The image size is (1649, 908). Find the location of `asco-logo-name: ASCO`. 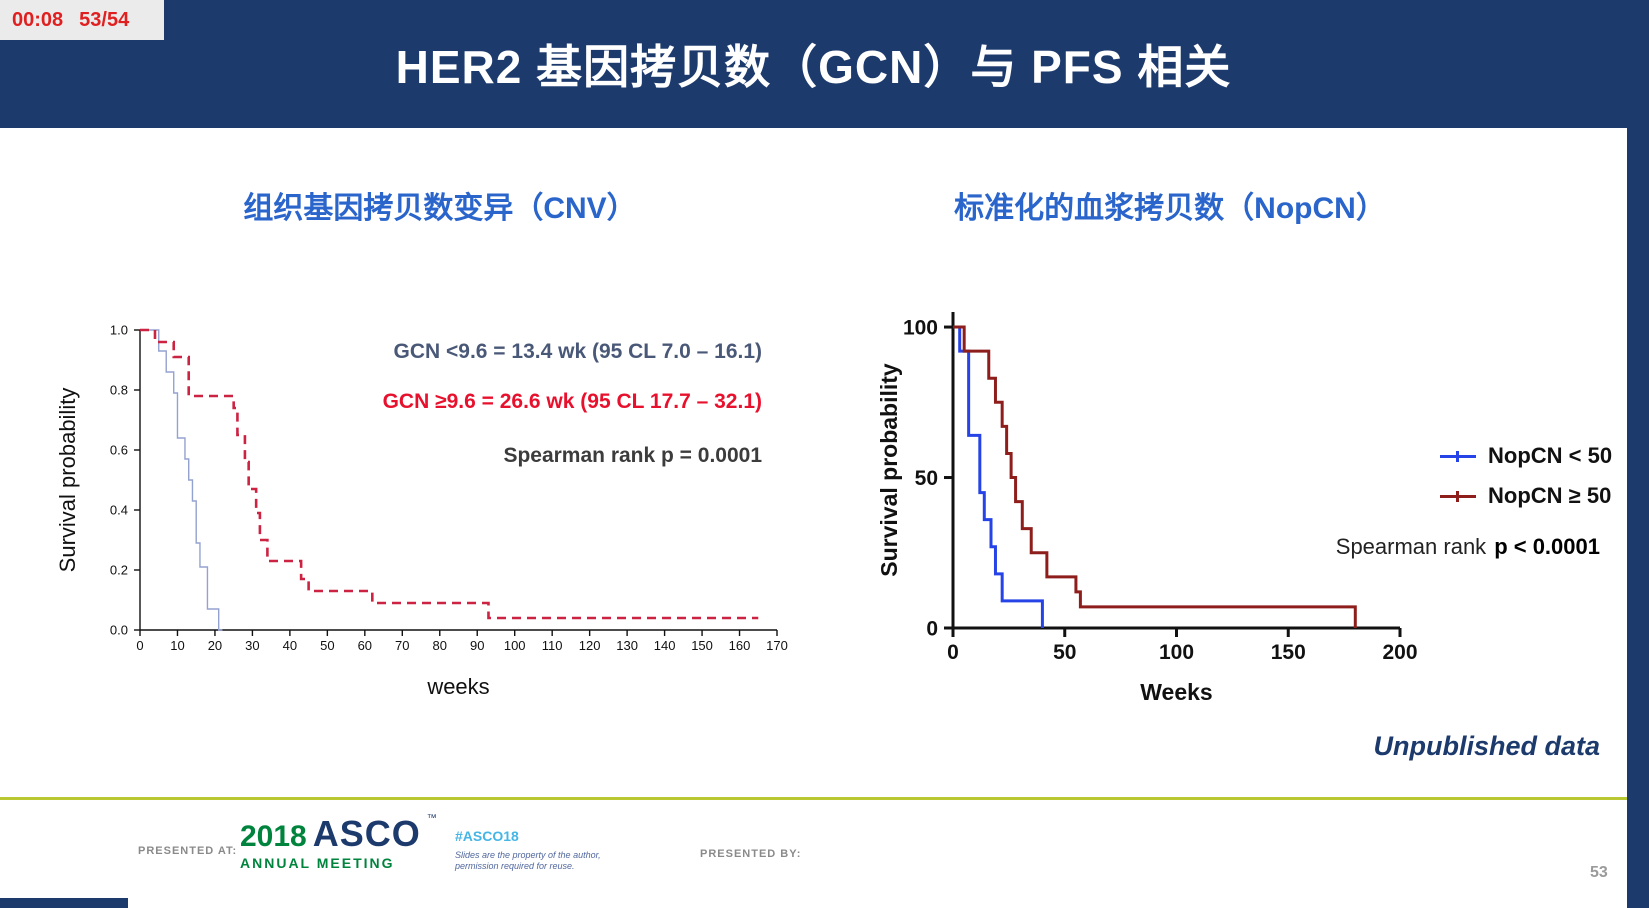

asco-logo-name: ASCO is located at coordinates (366, 833).